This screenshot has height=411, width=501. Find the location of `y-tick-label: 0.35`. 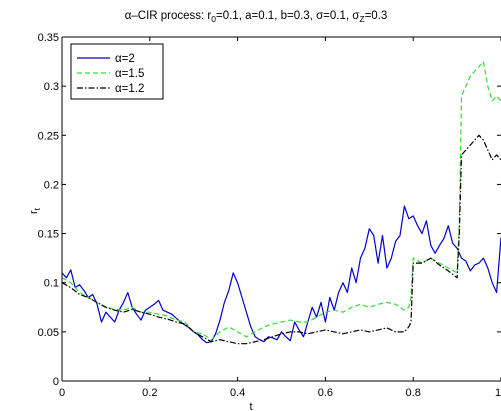

y-tick-label: 0.35 is located at coordinates (48, 38).